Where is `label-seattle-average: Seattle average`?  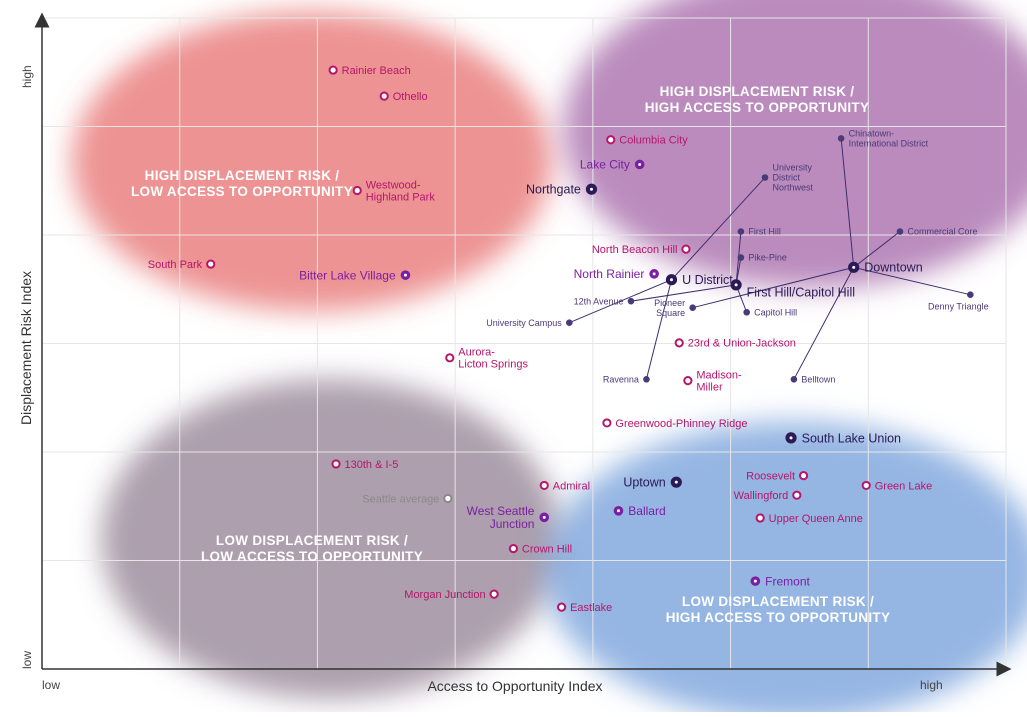 label-seattle-average: Seattle average is located at coordinates (400, 499).